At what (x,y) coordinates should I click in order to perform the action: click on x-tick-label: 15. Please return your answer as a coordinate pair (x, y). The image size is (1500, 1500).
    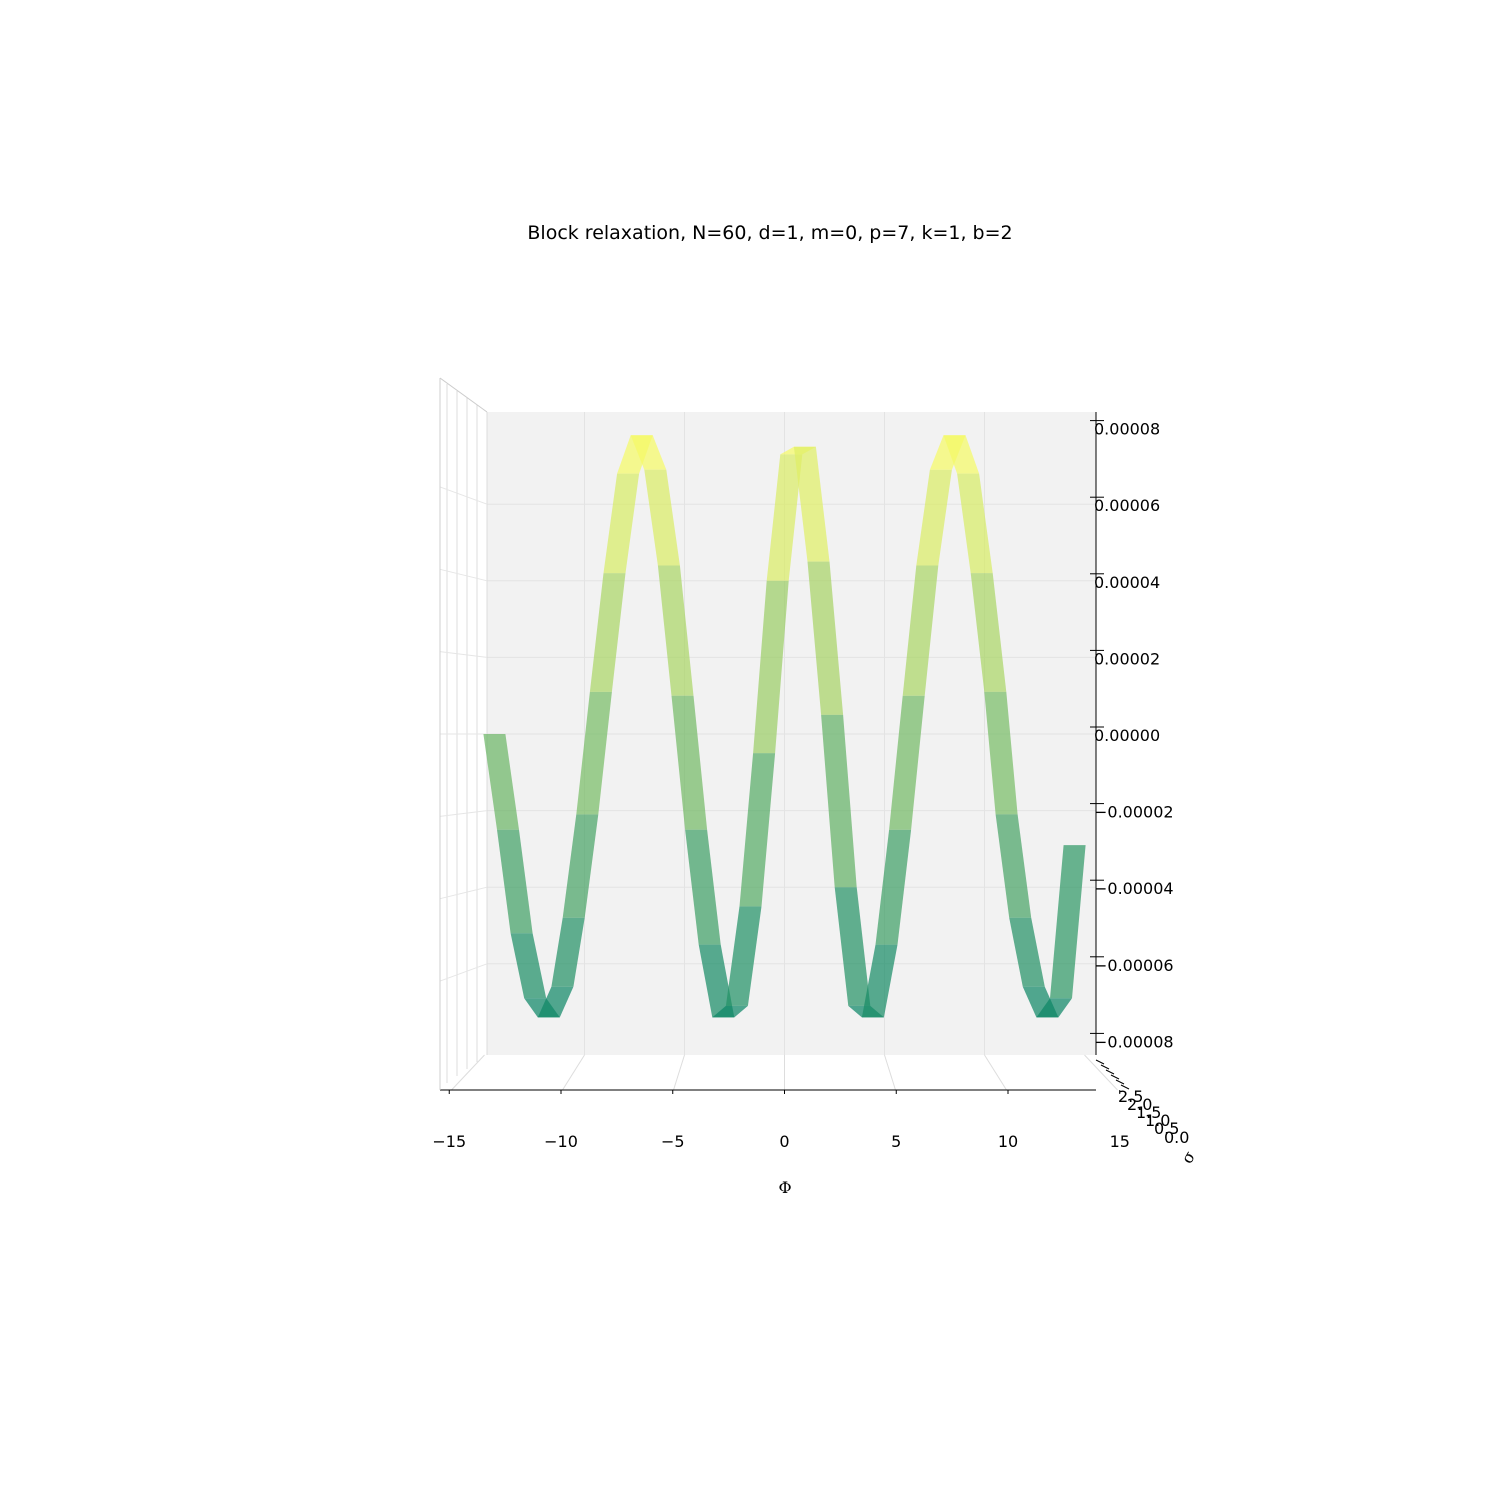
    Looking at the image, I should click on (1120, 1141).